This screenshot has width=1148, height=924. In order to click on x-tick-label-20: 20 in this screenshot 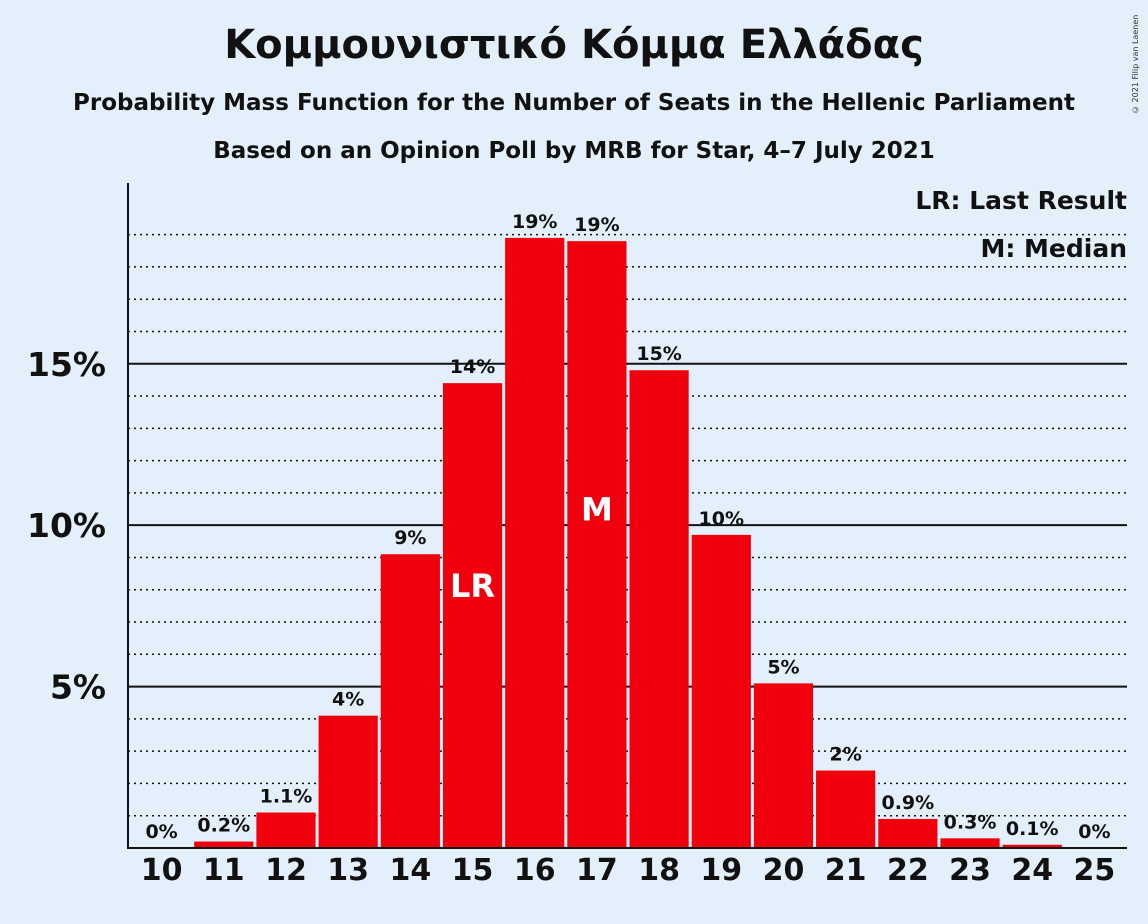, I will do `click(784, 870)`.